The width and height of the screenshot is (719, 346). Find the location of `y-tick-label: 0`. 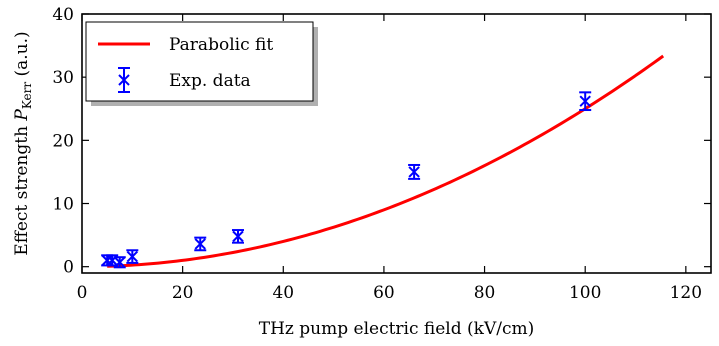

y-tick-label: 0 is located at coordinates (68, 268).